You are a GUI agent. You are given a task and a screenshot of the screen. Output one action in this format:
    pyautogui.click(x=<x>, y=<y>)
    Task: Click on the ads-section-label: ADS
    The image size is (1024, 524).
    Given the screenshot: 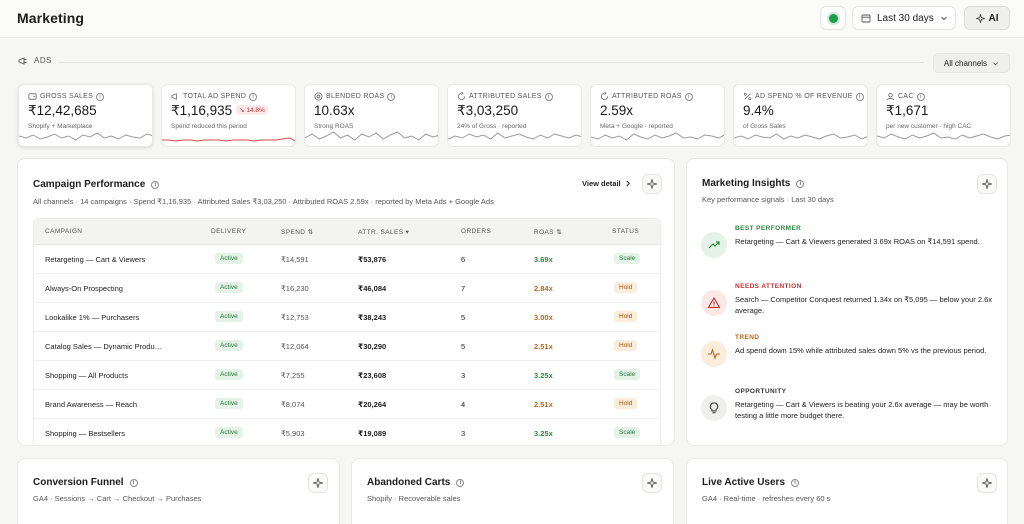 What is the action you would take?
    pyautogui.click(x=43, y=60)
    